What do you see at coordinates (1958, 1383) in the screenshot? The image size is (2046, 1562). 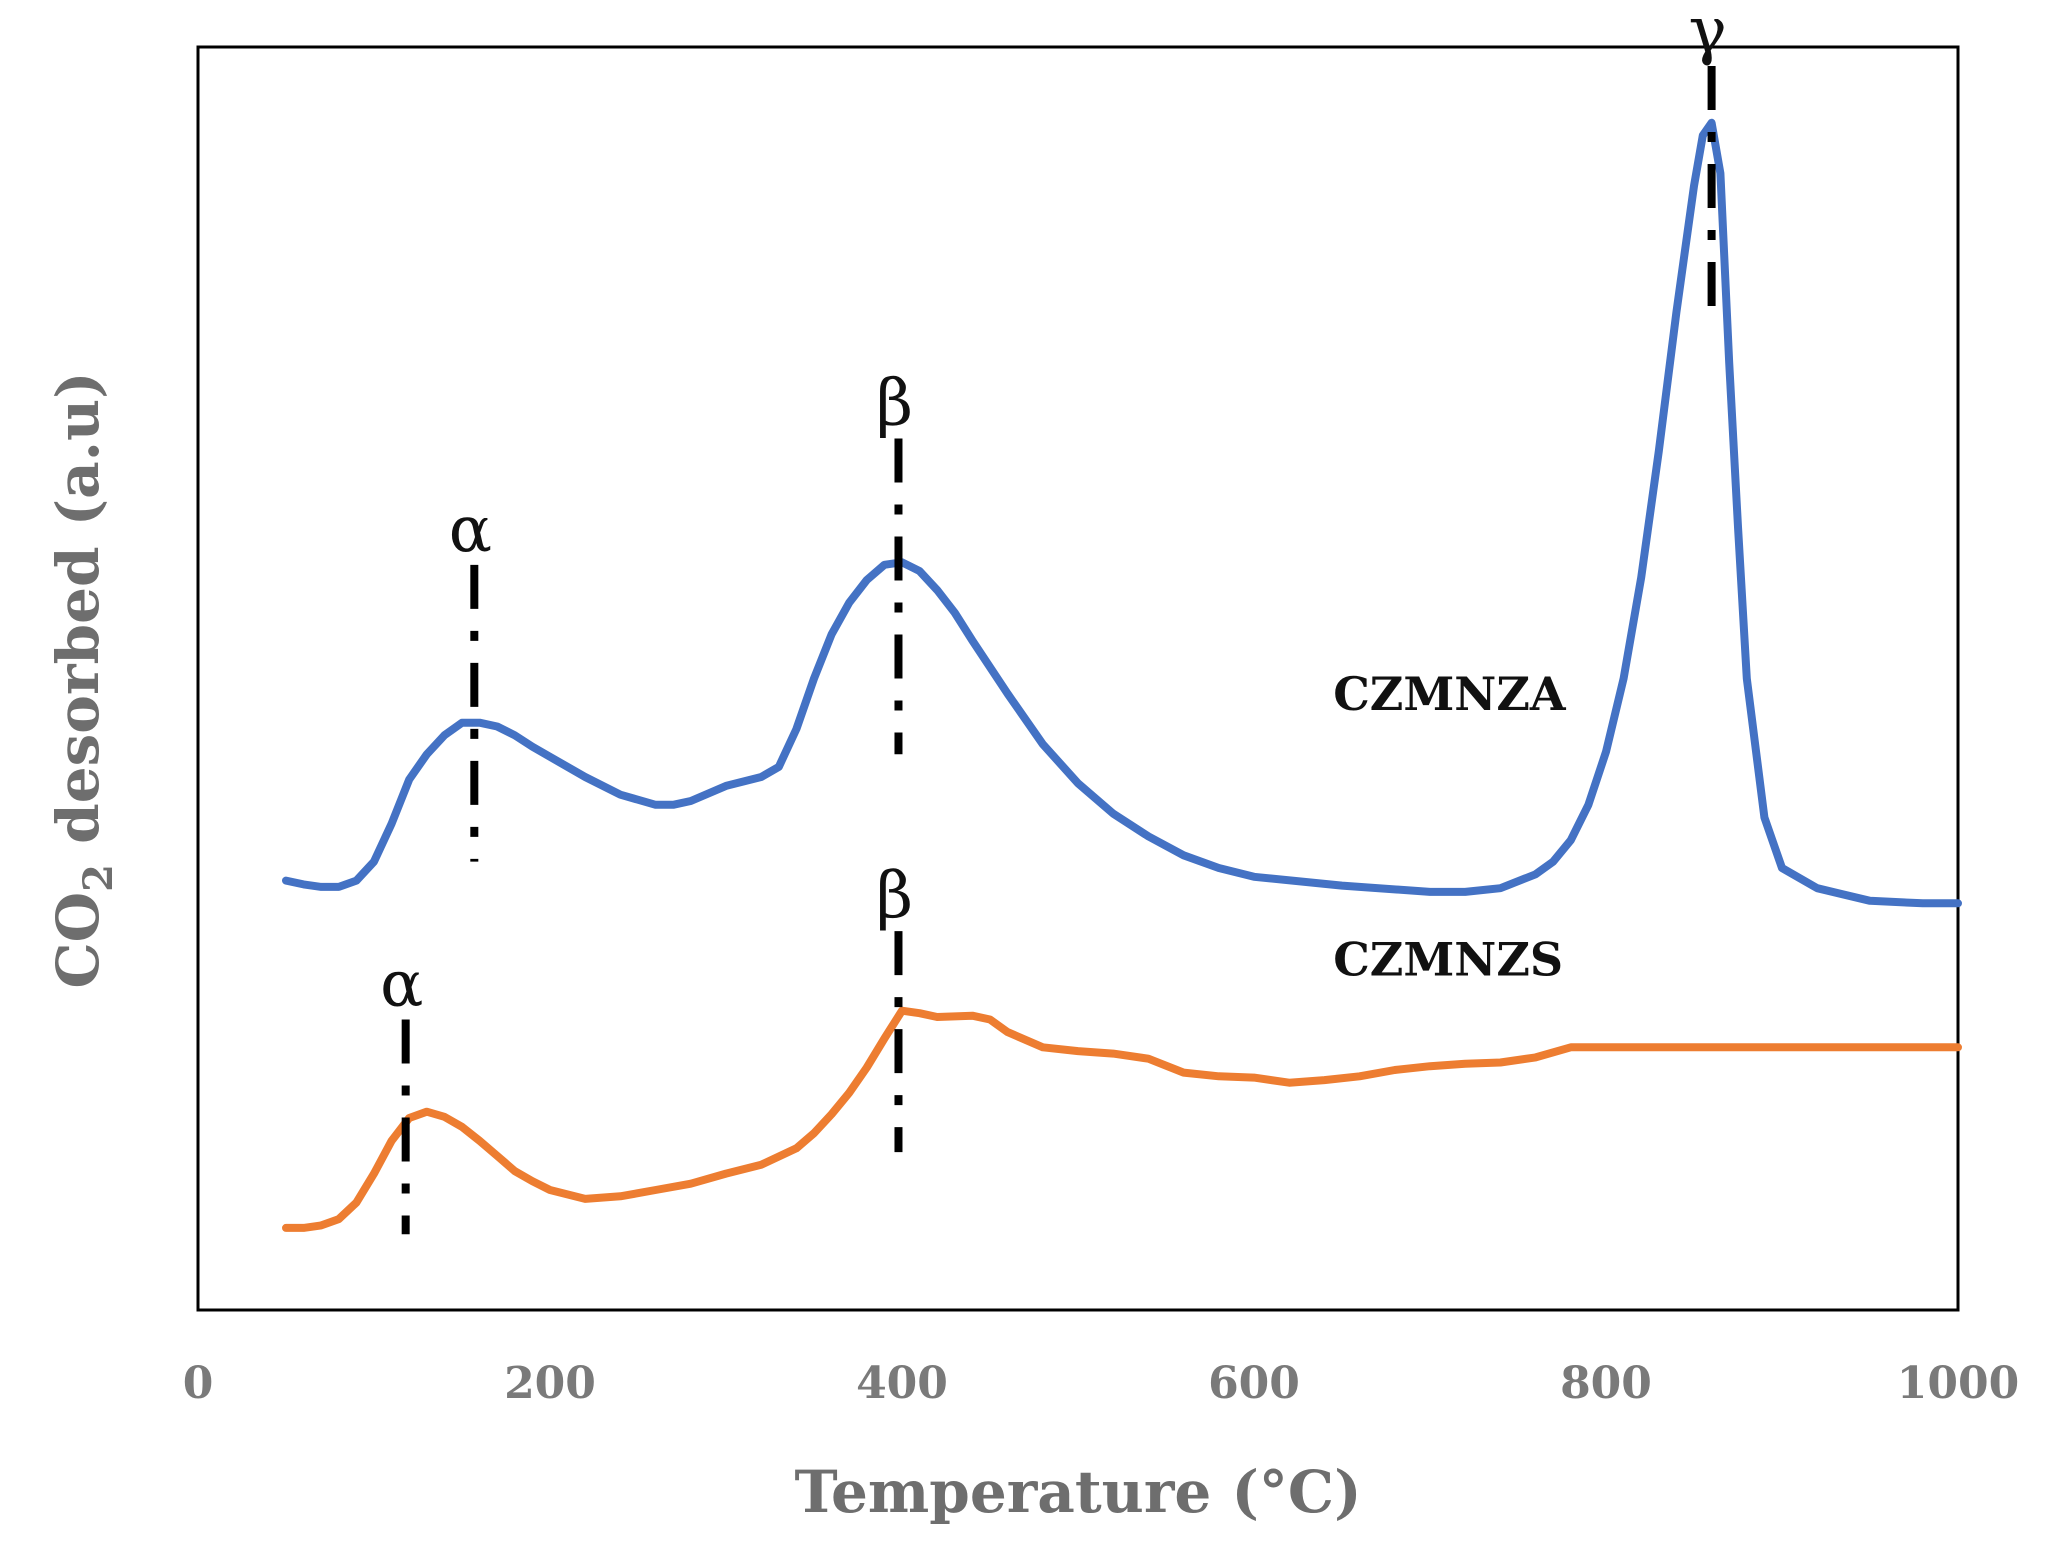 I see `x-tick-label: 1000` at bounding box center [1958, 1383].